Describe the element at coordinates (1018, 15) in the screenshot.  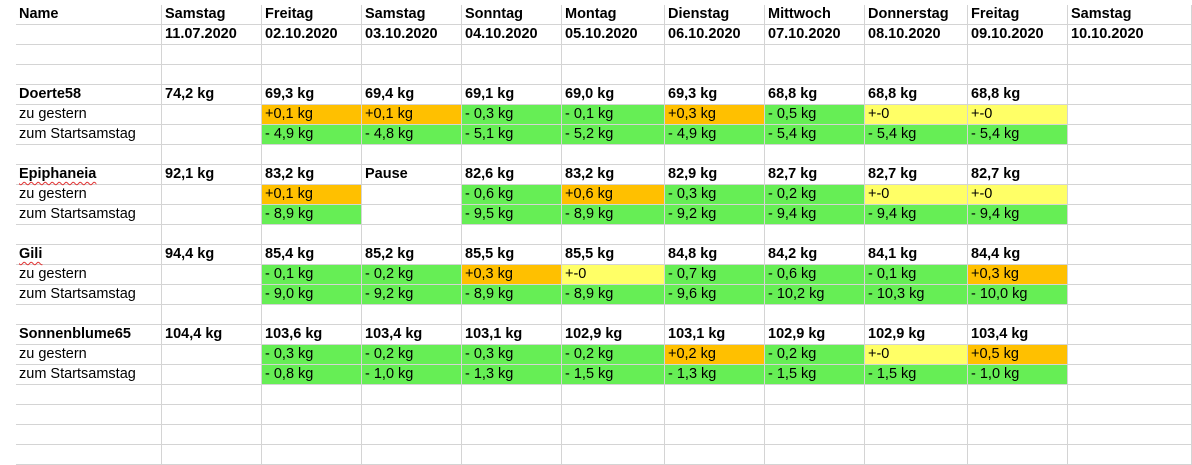
I see `header-day: Freitag` at that location.